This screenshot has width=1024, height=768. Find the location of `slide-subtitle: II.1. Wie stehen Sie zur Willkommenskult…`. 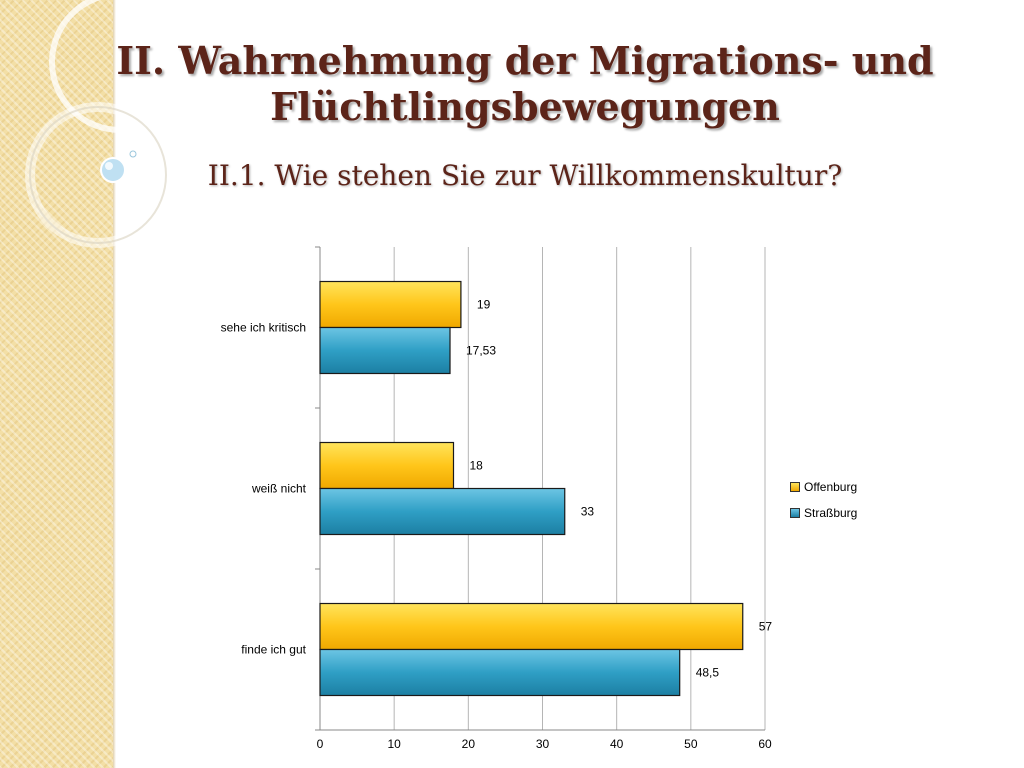

slide-subtitle: II.1. Wie stehen Sie zur Willkommenskult… is located at coordinates (525, 175).